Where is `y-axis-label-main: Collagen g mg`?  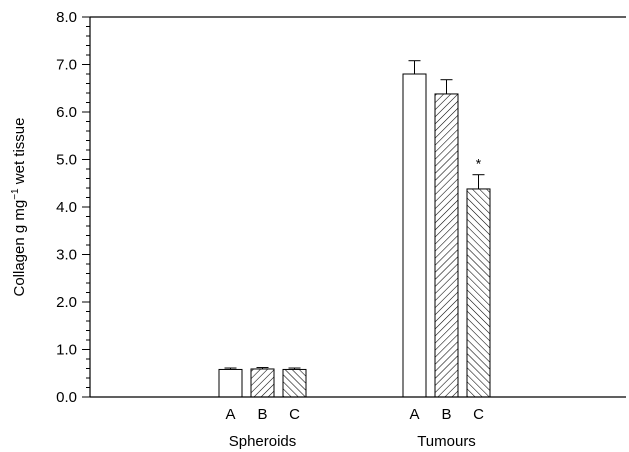
y-axis-label-main: Collagen g mg is located at coordinates (19, 248).